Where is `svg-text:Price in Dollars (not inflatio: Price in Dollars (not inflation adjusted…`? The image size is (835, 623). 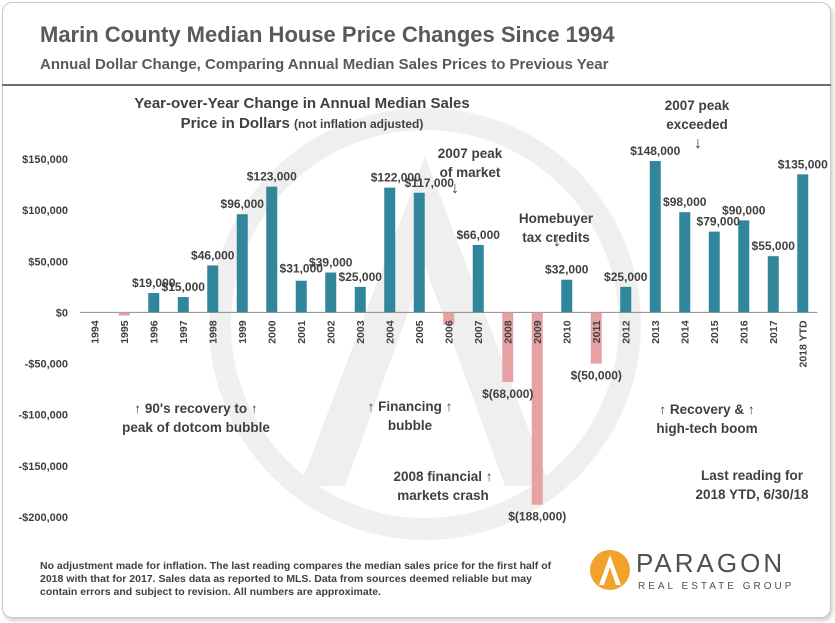 svg-text:Price in Dollars (not inflatio: Price in Dollars (not inflation adjusted… is located at coordinates (302, 123).